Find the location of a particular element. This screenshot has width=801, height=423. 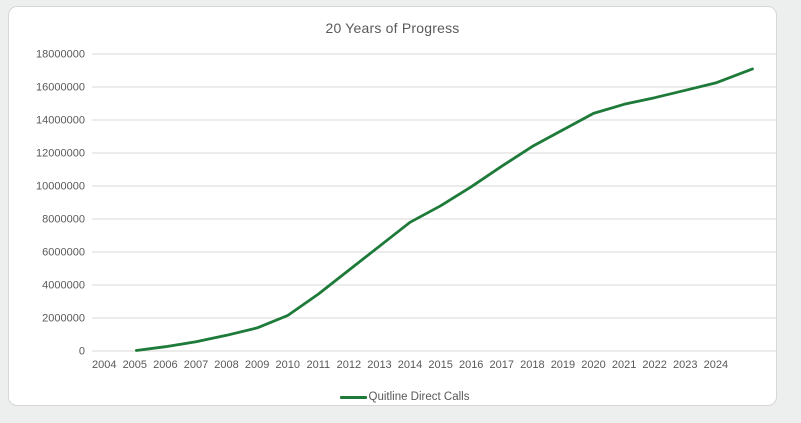

svg-text: 2024 is located at coordinates (716, 365).